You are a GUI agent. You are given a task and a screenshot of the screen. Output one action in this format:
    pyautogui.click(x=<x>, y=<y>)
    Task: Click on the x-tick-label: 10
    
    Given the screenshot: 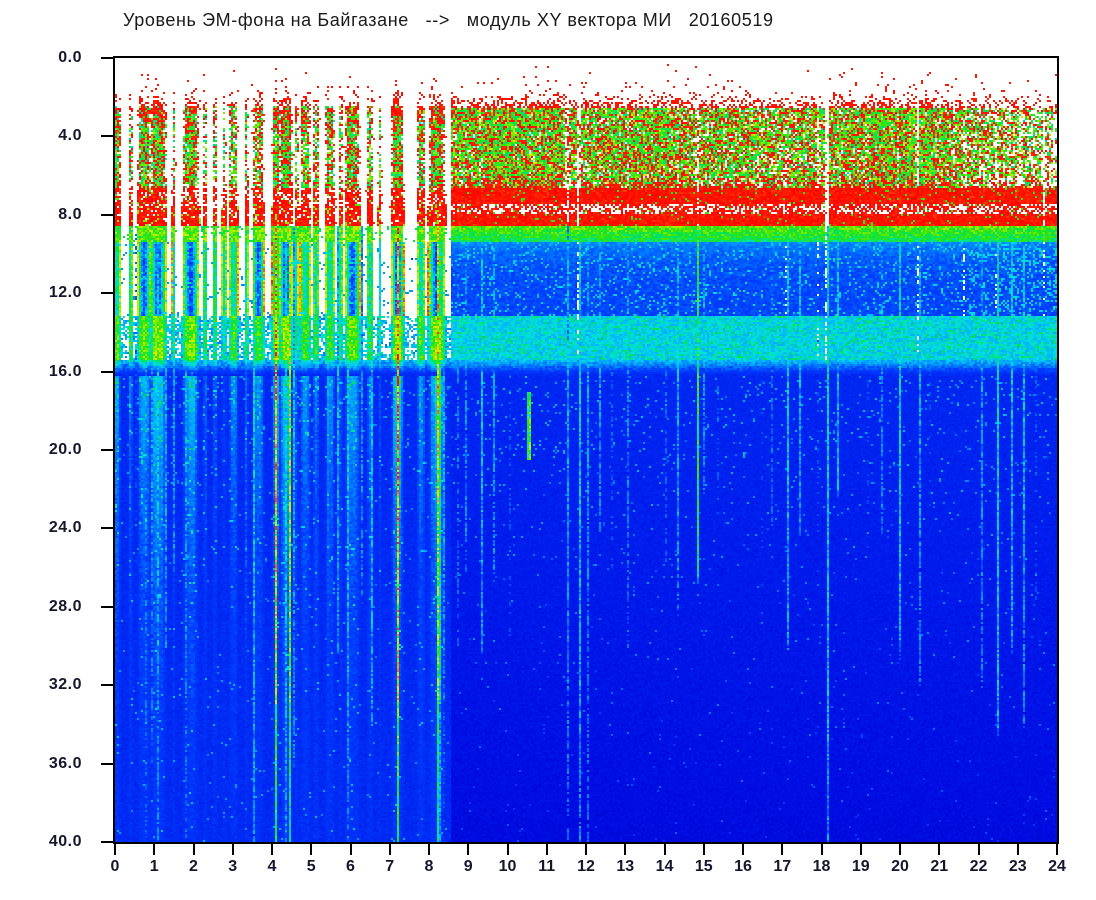 What is the action you would take?
    pyautogui.click(x=507, y=866)
    